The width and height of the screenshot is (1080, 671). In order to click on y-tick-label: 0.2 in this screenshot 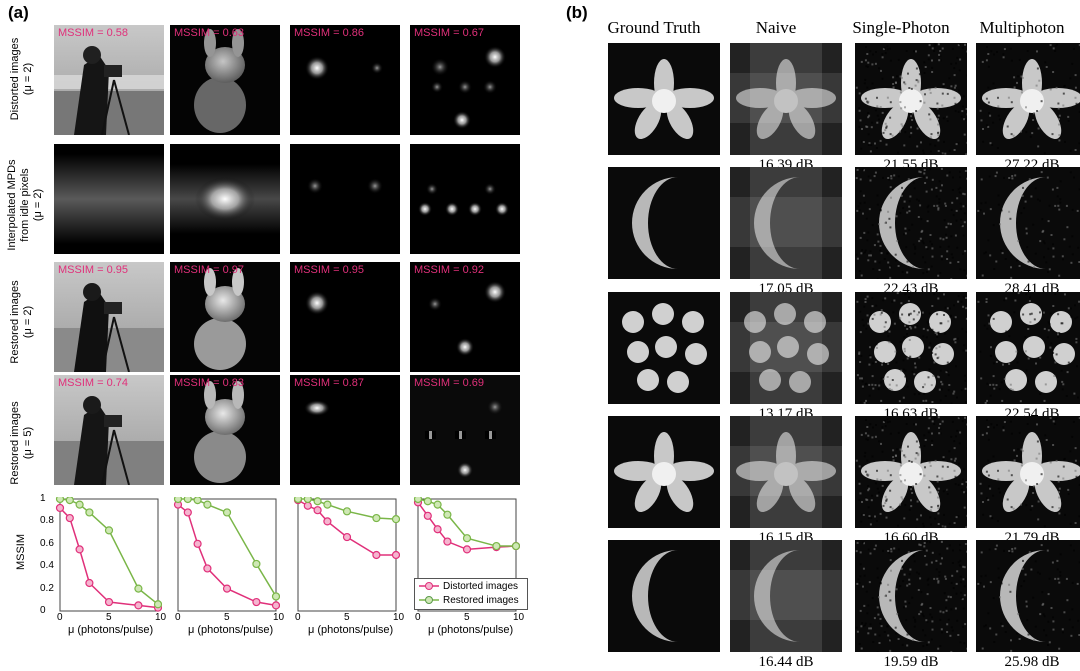, I will do `click(47, 588)`.